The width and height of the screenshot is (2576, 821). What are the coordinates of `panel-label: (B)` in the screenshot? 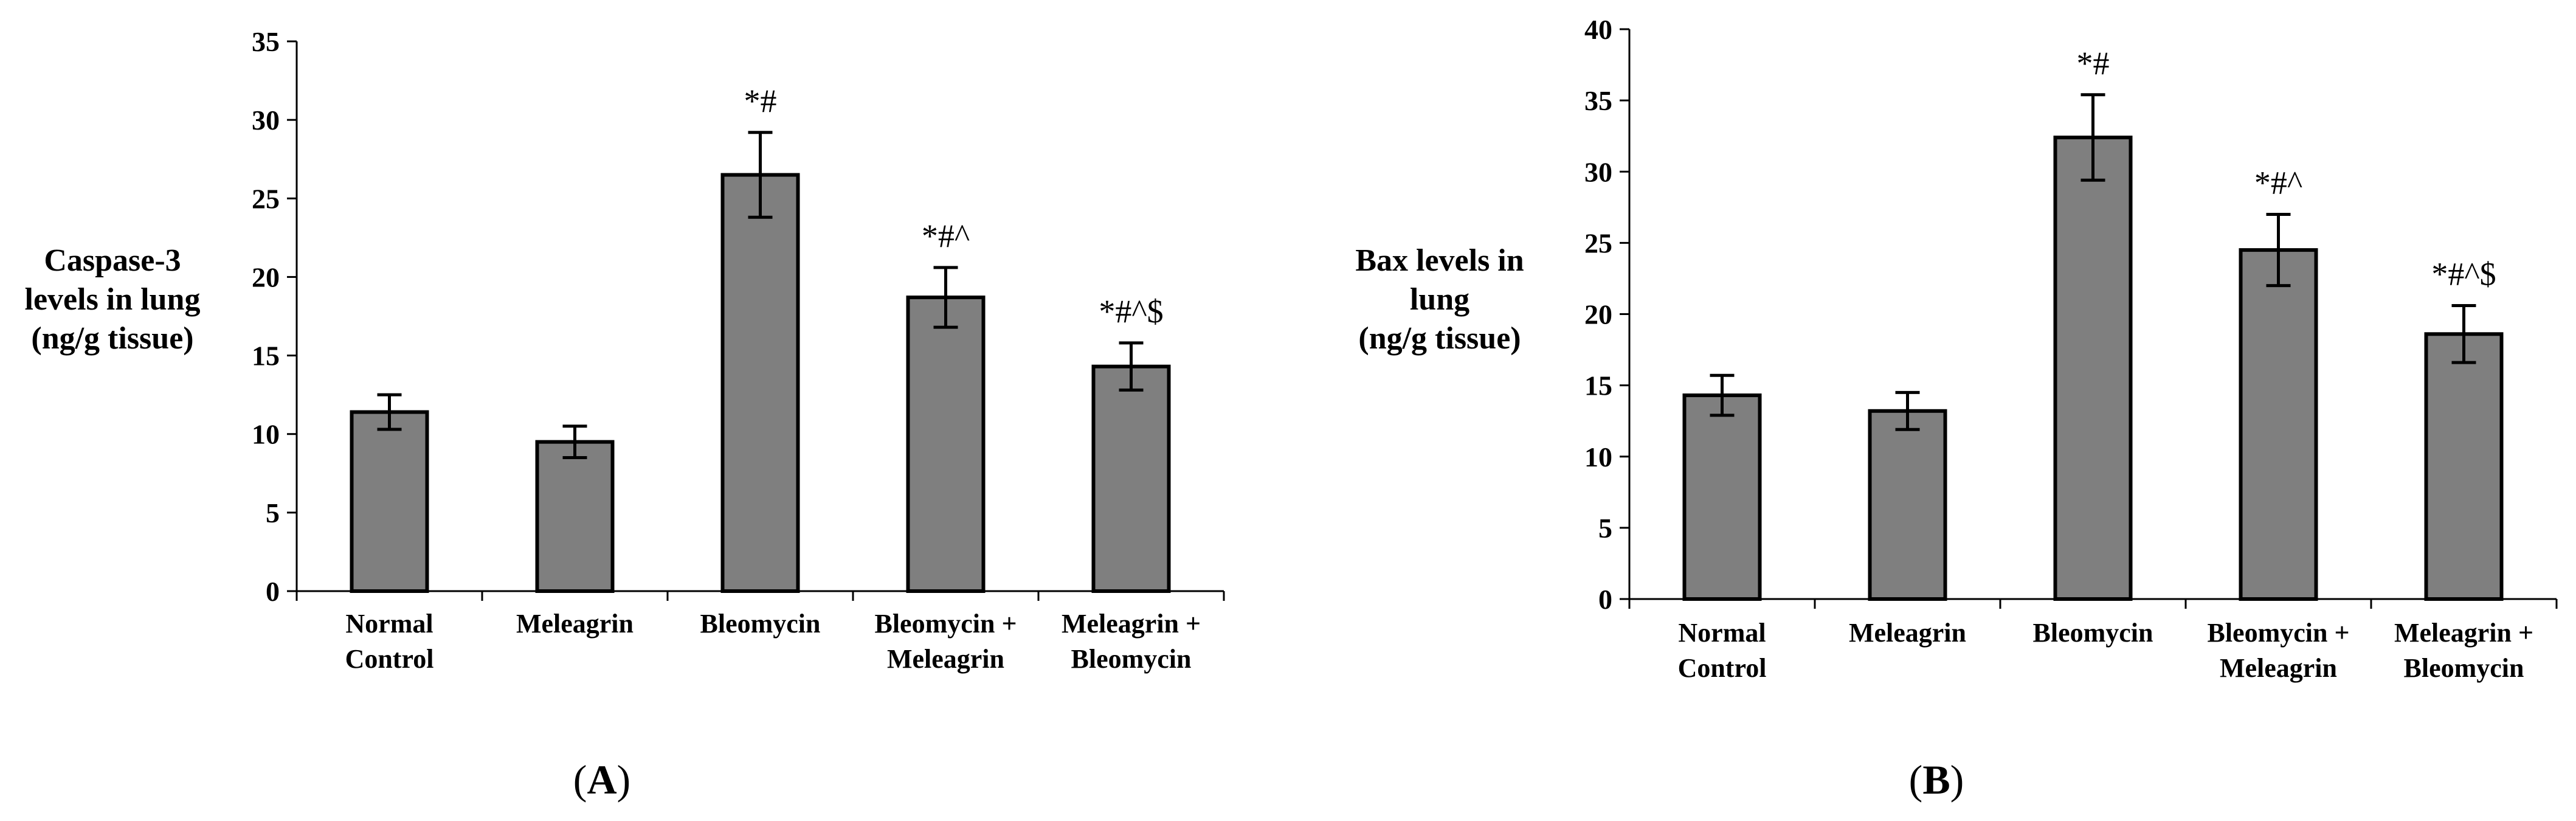 It's located at (1937, 780).